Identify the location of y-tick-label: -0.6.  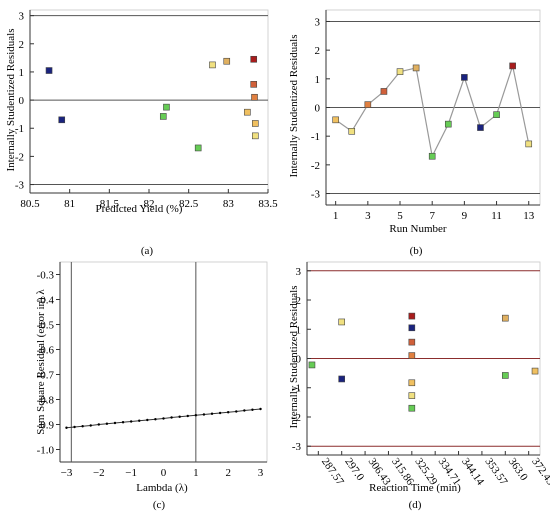
(46, 351).